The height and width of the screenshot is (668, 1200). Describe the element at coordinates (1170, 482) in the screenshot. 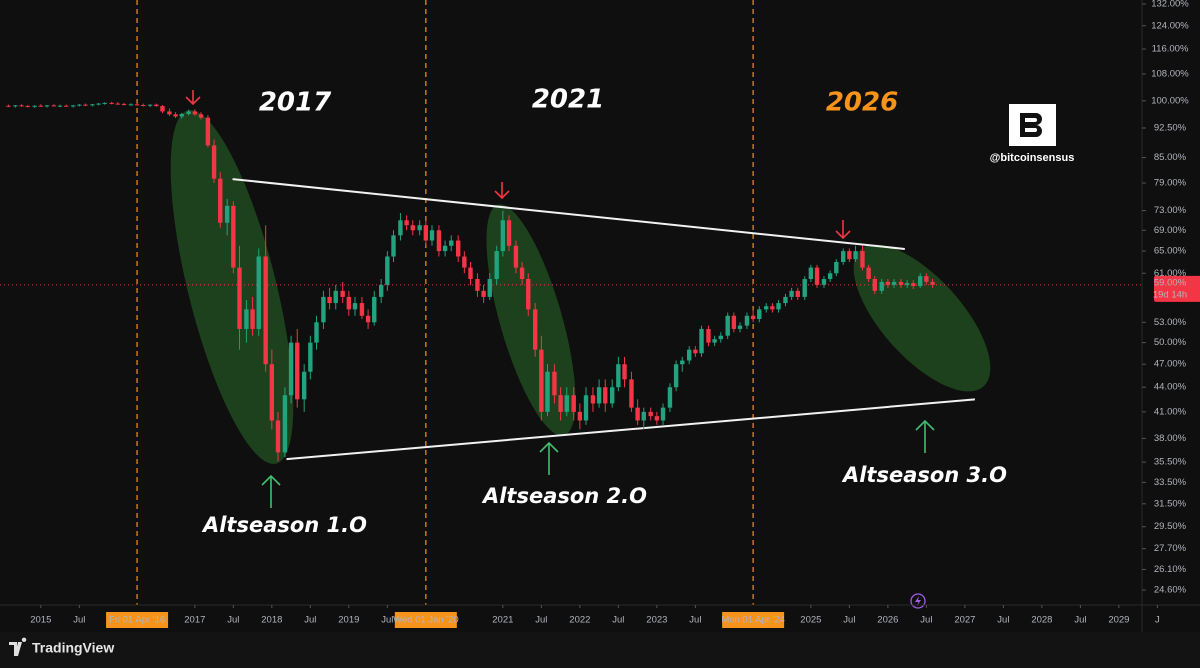

I see `y-tick-label: 33.50%` at that location.